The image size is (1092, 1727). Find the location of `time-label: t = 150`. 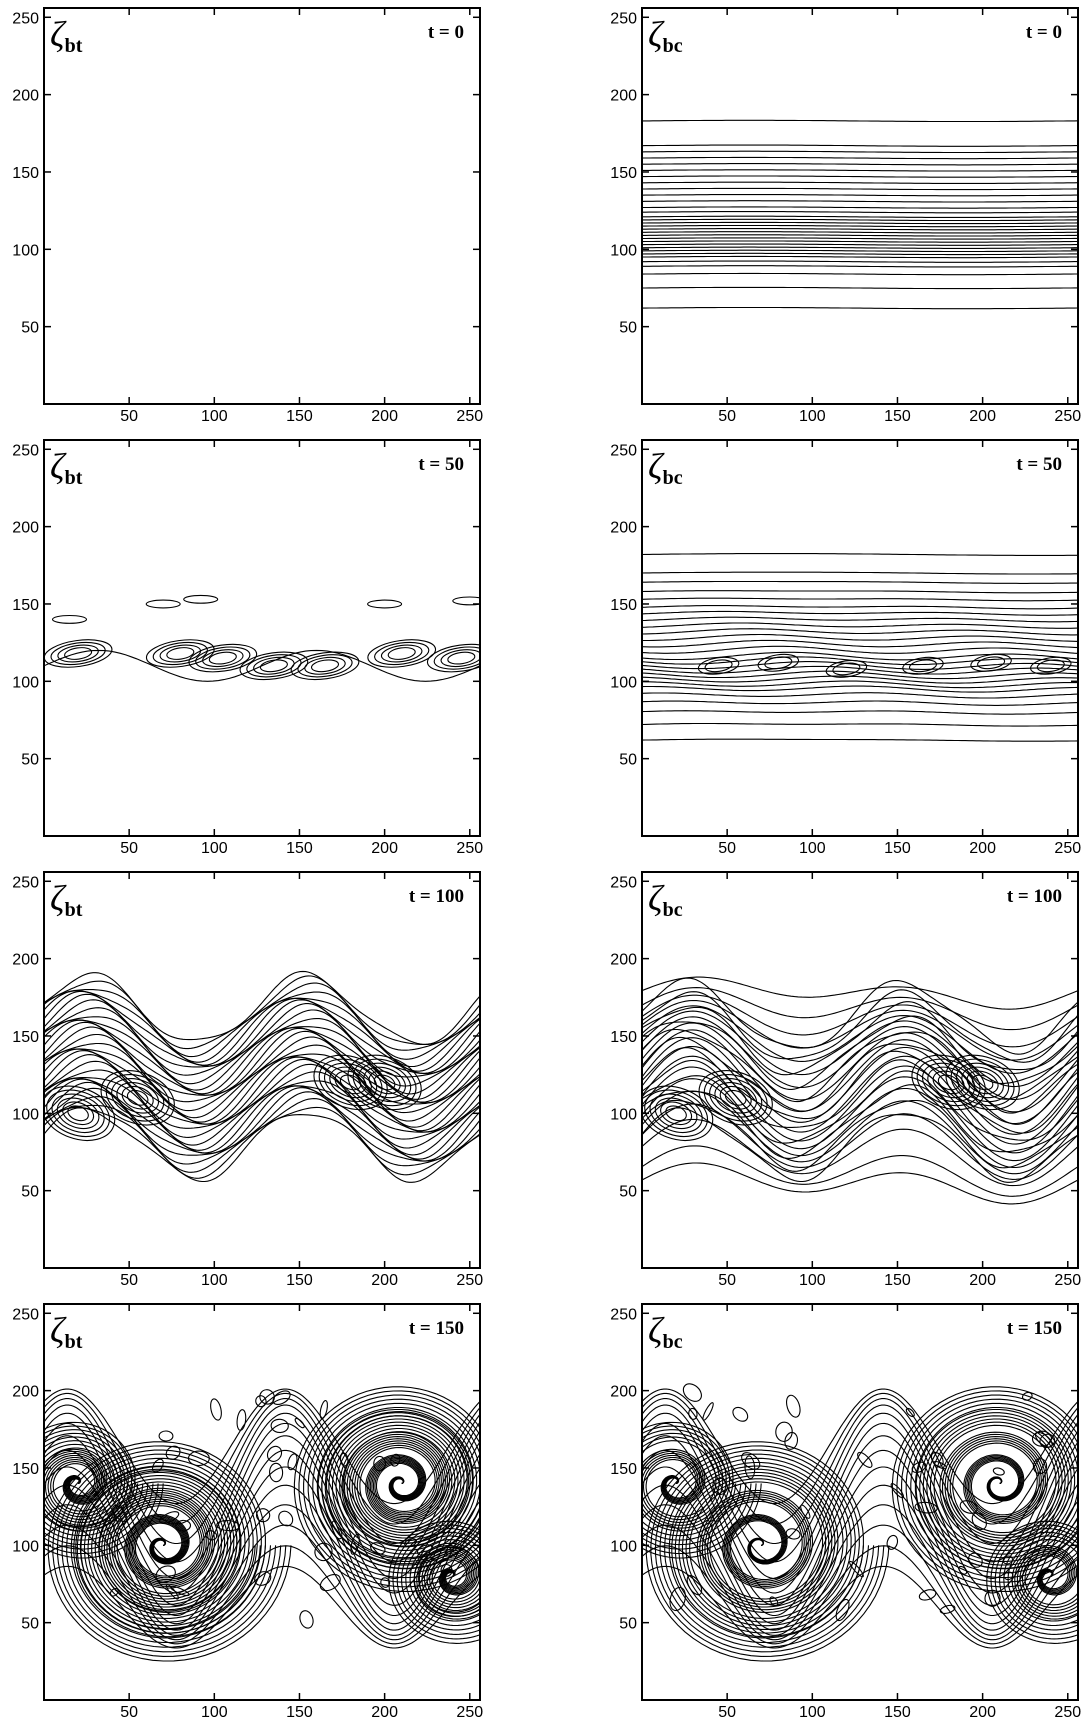

time-label: t = 150 is located at coordinates (1034, 1328).